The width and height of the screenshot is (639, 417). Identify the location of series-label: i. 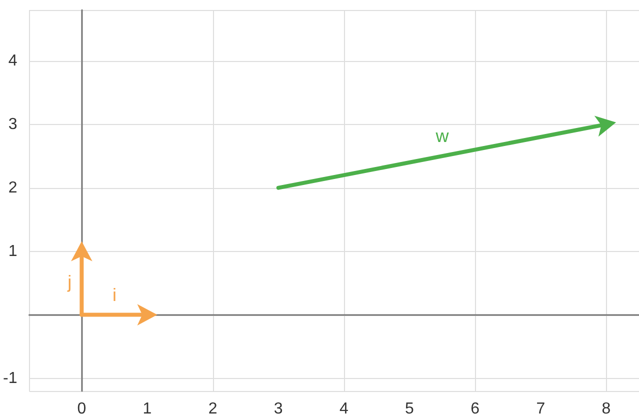
(114, 294).